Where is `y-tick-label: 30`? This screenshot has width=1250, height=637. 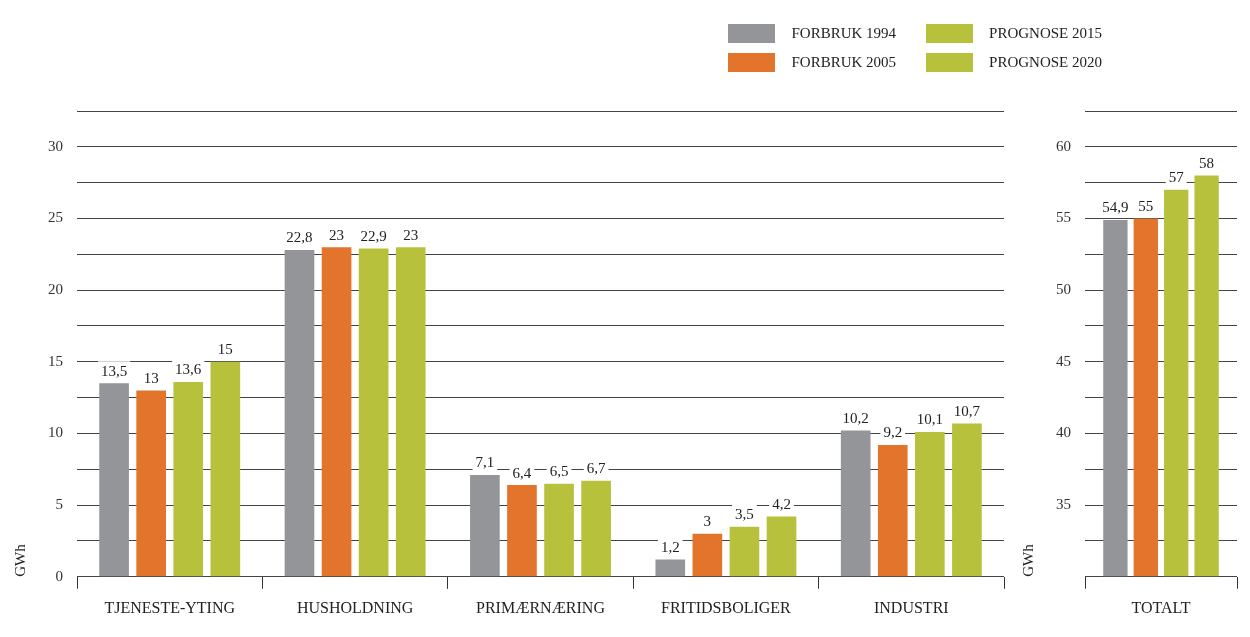
y-tick-label: 30 is located at coordinates (55, 145).